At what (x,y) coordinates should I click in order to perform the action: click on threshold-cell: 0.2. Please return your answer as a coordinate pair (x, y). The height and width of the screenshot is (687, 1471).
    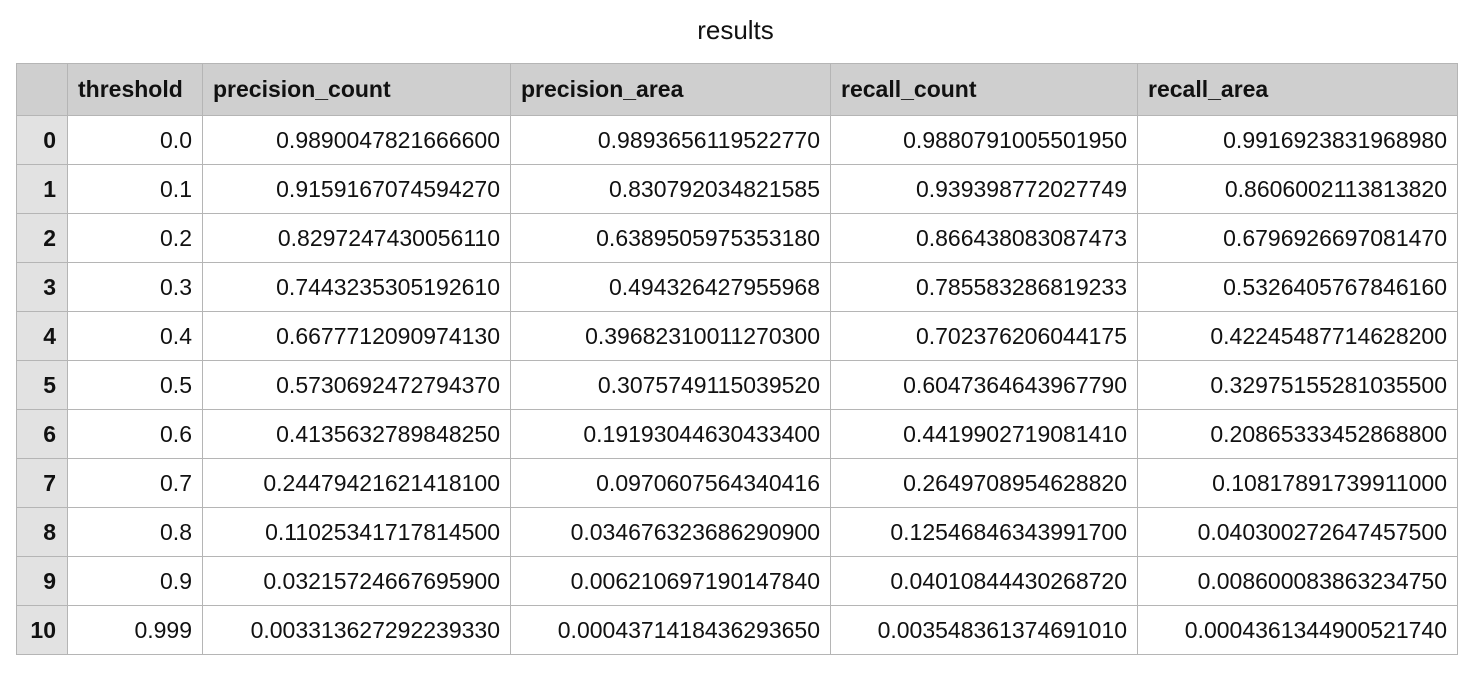
    Looking at the image, I should click on (135, 238).